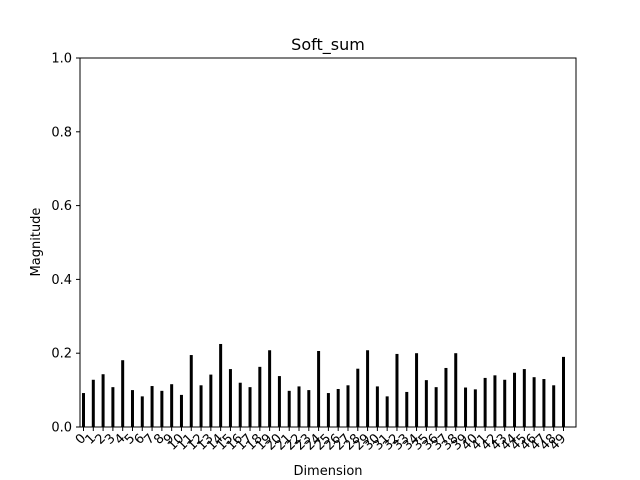 This screenshot has width=640, height=480. Describe the element at coordinates (327, 471) in the screenshot. I see `x-axis-label: Dimension` at that location.